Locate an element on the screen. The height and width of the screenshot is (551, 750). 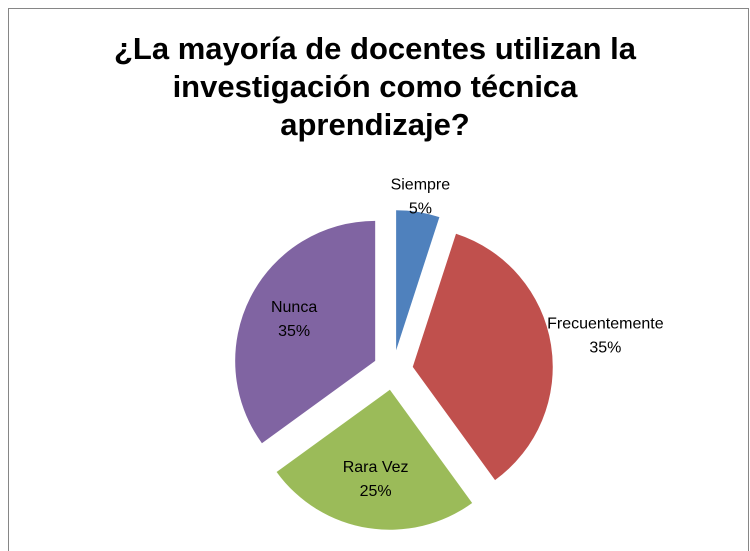
slice-label: Rara Vez is located at coordinates (376, 467).